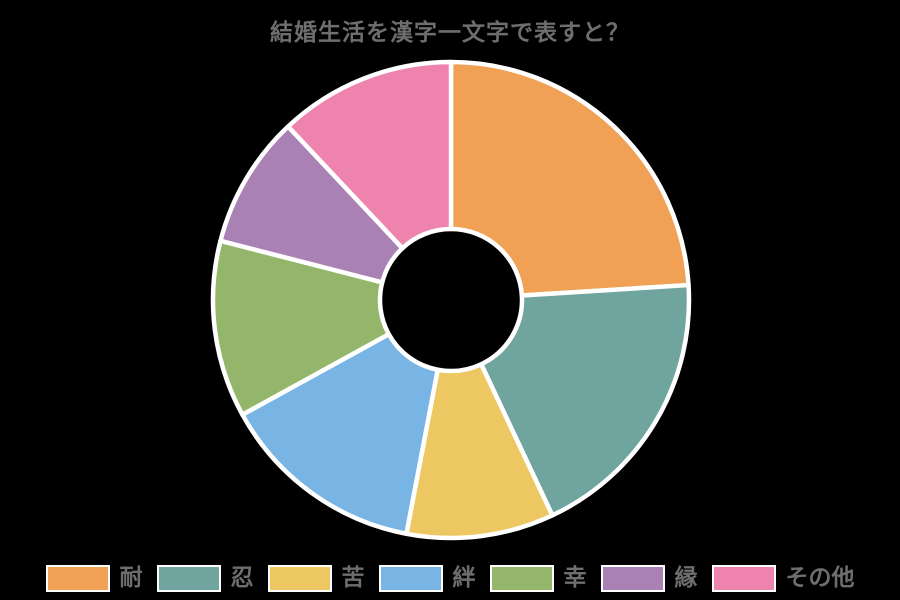 The image size is (900, 600). I want to click on pie-slice-耐, so click(569, 178).